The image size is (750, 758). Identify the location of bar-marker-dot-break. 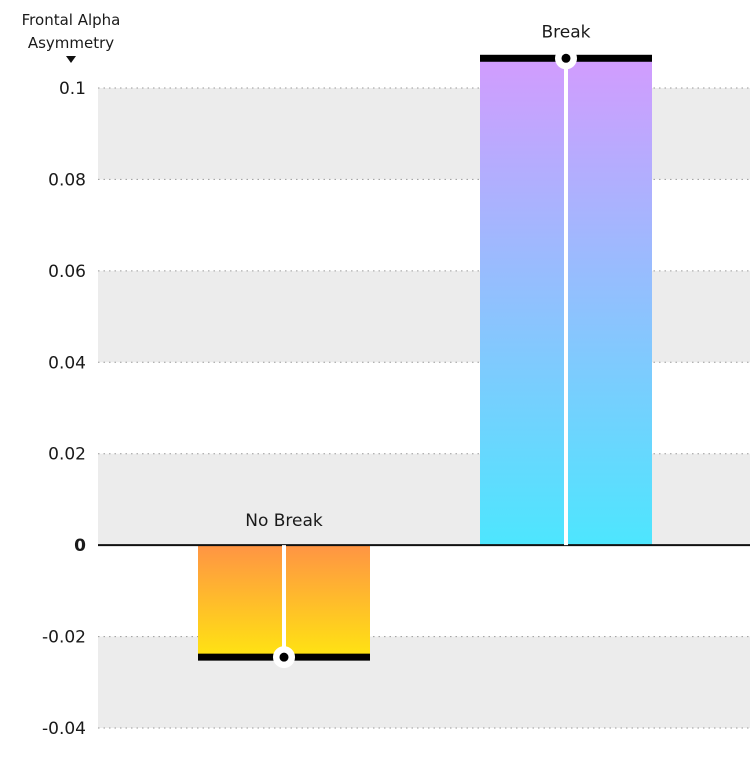
(566, 58).